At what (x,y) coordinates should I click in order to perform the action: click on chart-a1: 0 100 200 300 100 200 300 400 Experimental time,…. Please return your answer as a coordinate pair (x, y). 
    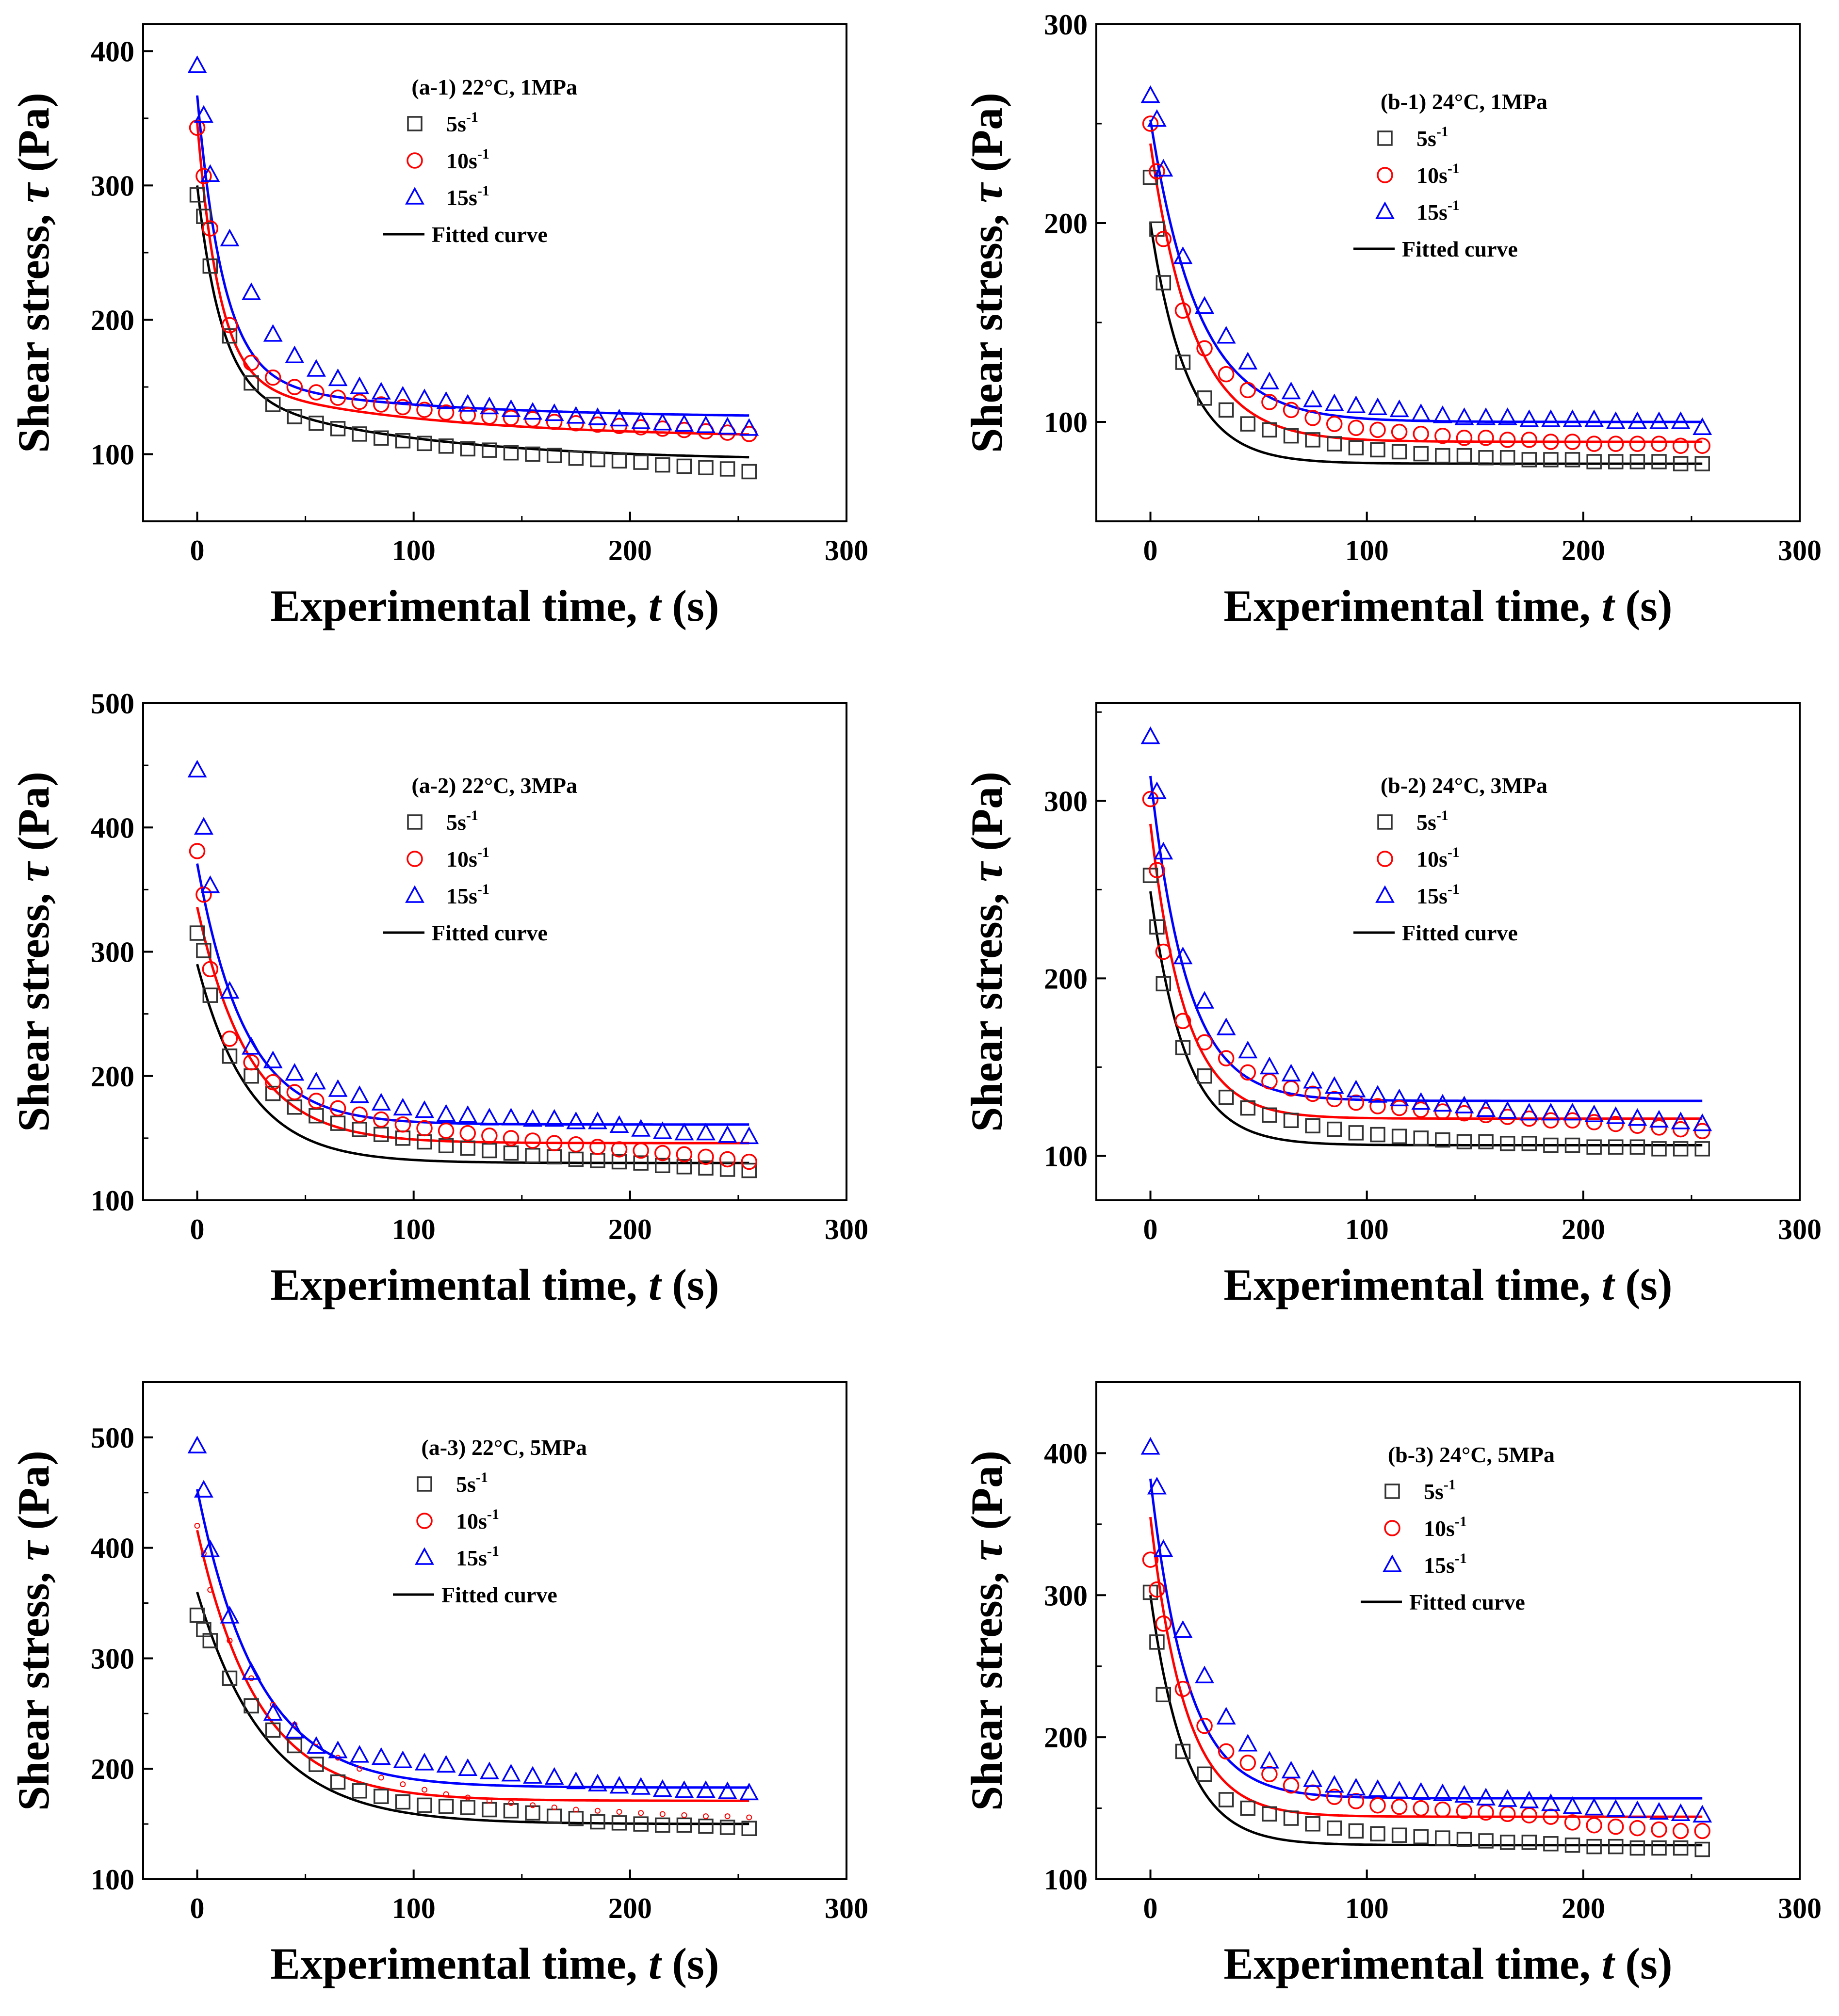
    Looking at the image, I should click on (438, 326).